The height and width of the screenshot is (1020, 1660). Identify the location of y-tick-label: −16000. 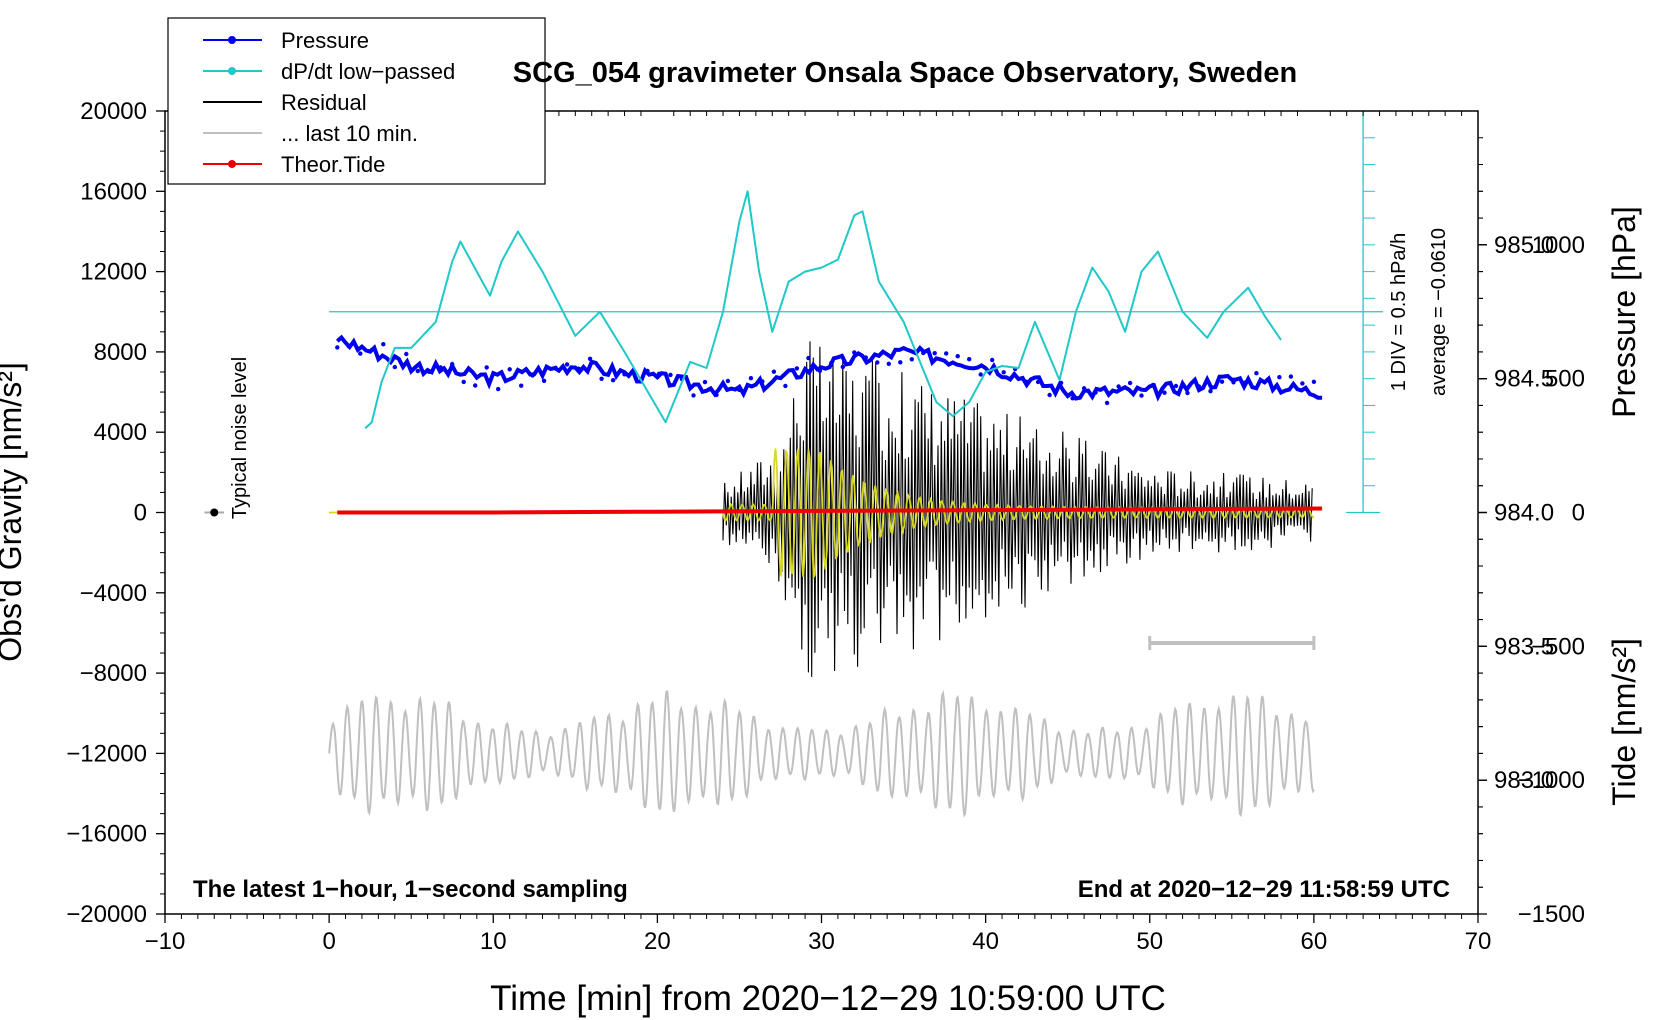
(106, 834).